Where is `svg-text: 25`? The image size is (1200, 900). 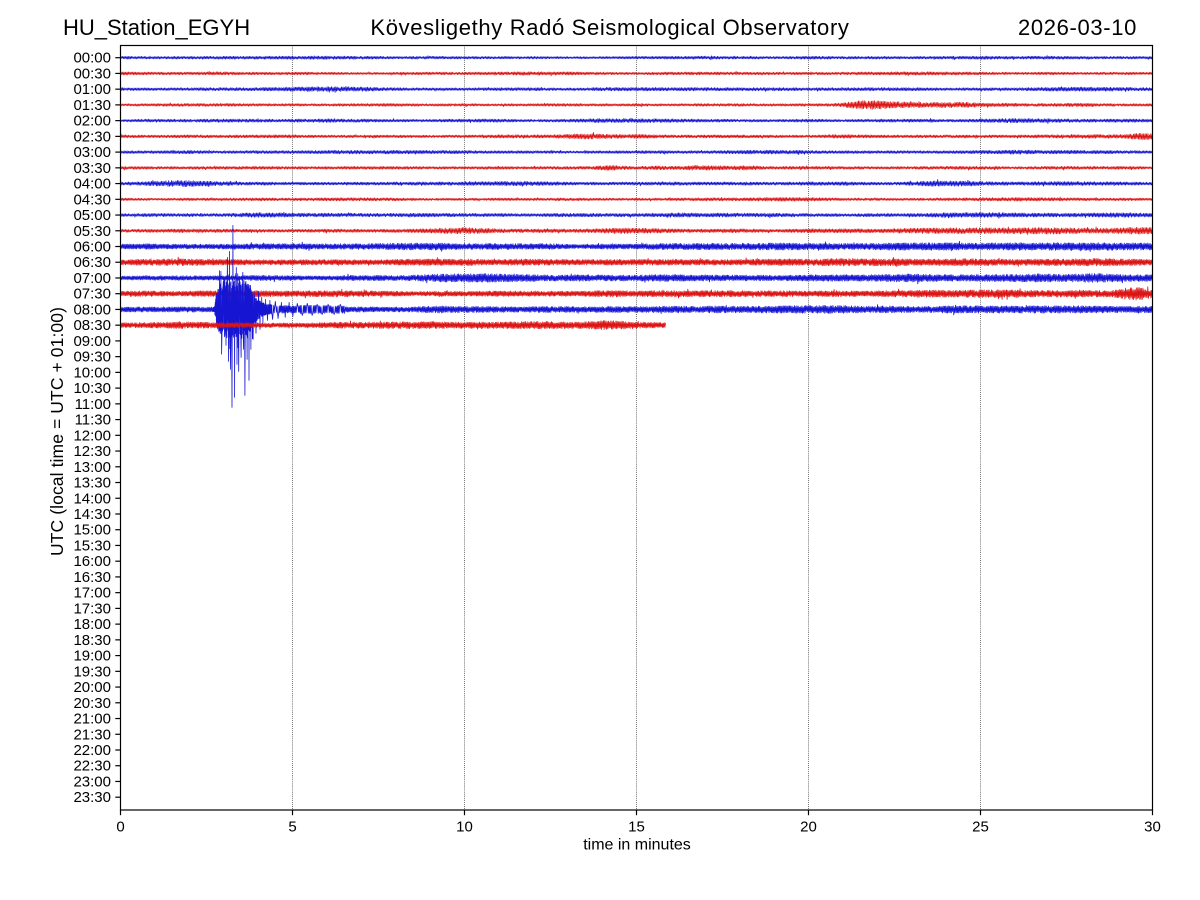 svg-text: 25 is located at coordinates (980, 827).